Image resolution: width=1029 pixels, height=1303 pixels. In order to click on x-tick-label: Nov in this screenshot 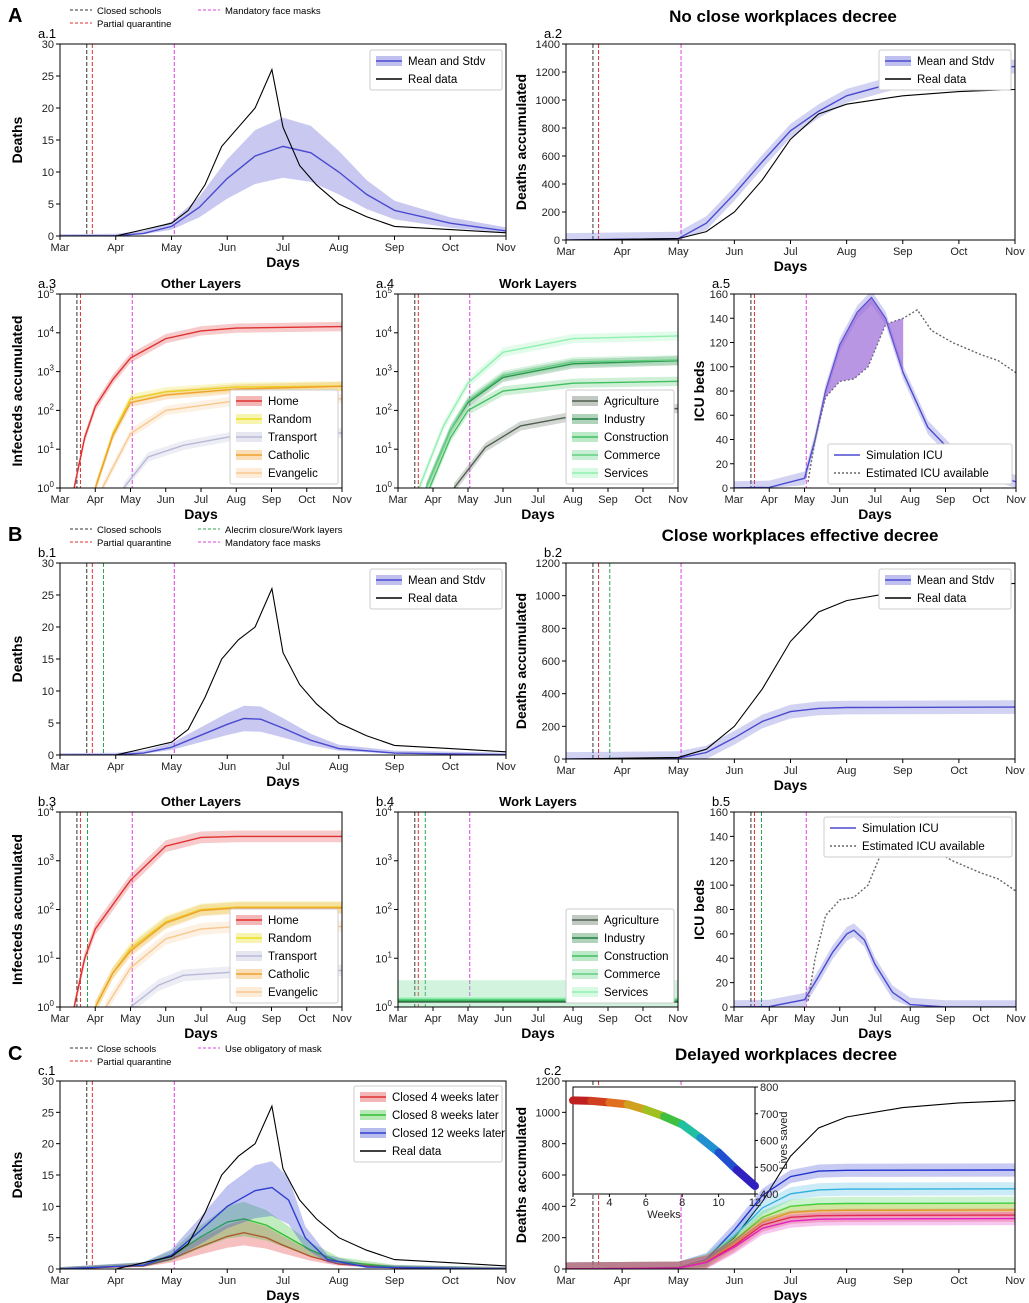, I will do `click(506, 248)`.